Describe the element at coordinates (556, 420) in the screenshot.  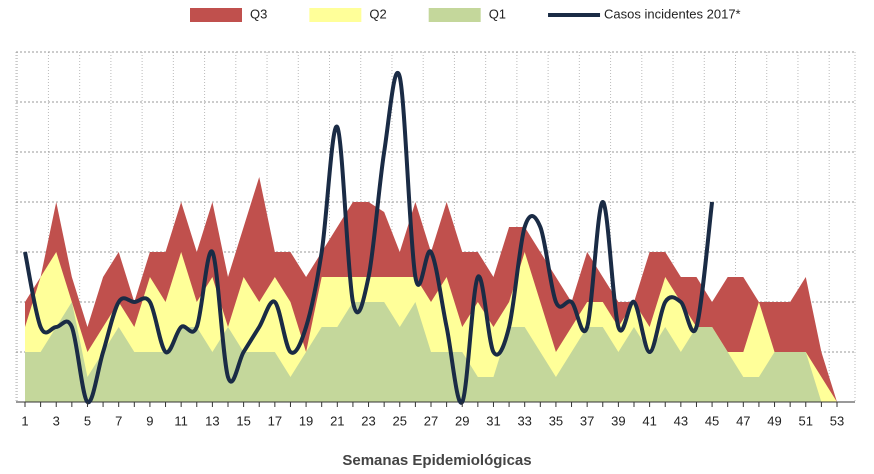
I see `x-tick-label: 35` at that location.